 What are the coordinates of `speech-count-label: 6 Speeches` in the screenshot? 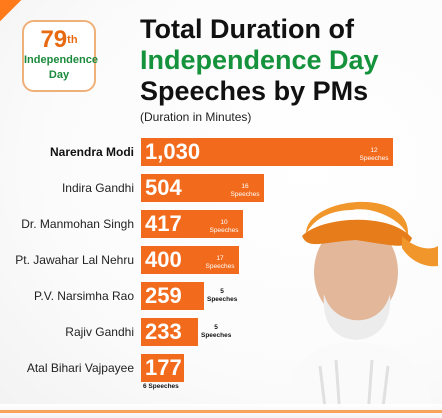 It's located at (161, 386).